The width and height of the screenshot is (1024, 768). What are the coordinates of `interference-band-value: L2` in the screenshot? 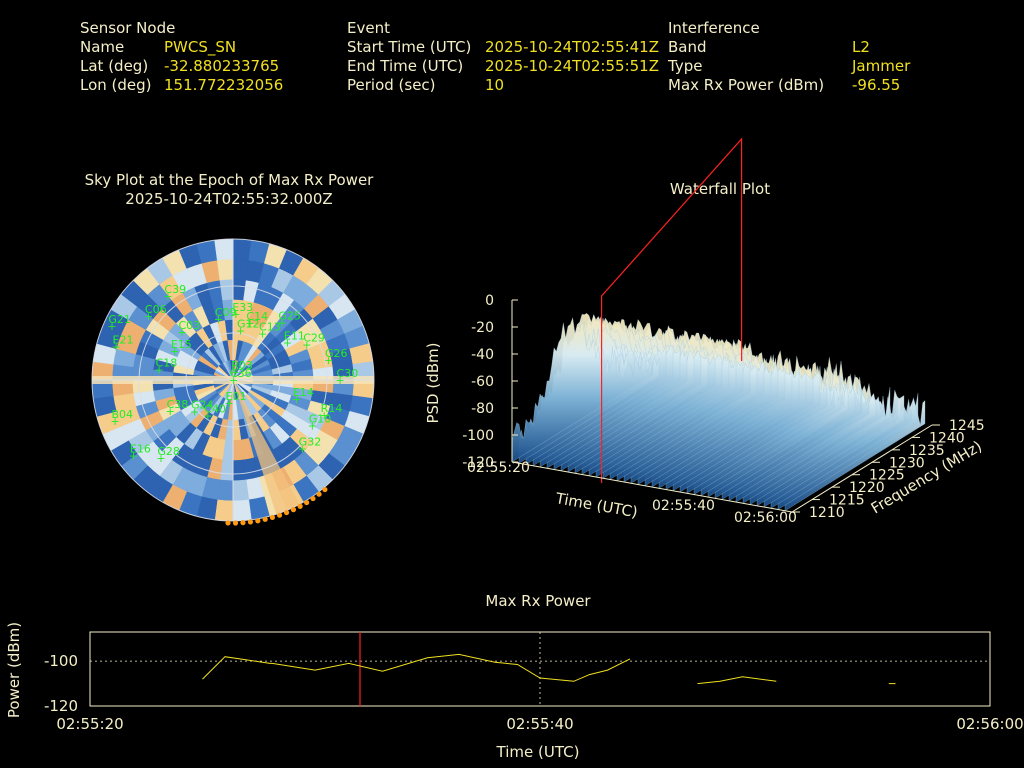 It's located at (861, 47).